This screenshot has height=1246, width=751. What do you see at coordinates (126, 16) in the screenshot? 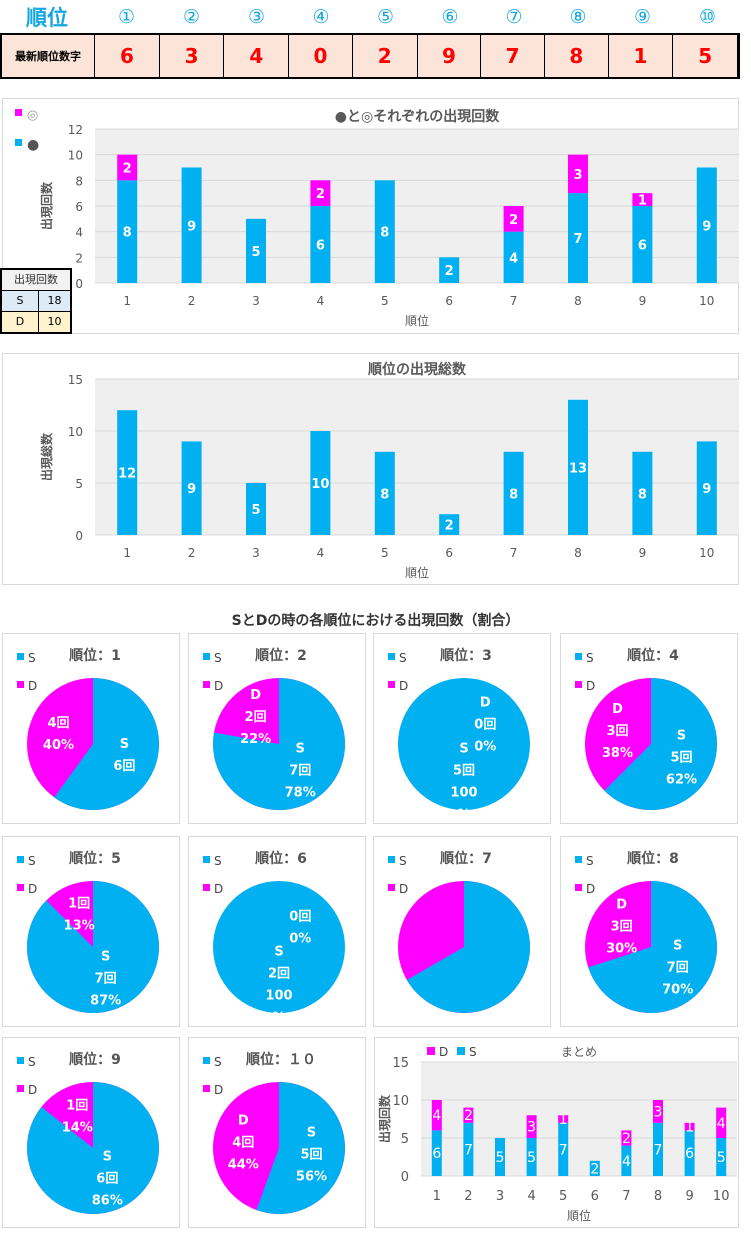
I see `position-header: ①` at bounding box center [126, 16].